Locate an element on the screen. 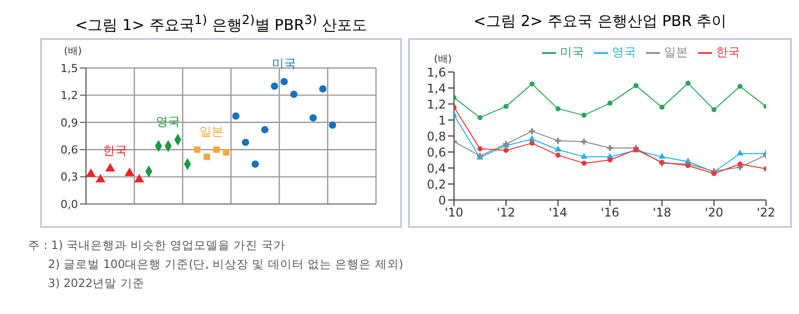 This screenshot has height=314, width=799. text: 2) 글로벌 100대은행 기준(단, 비상장 및 데이터 없는 은행은 제외) is located at coordinates (225, 264).